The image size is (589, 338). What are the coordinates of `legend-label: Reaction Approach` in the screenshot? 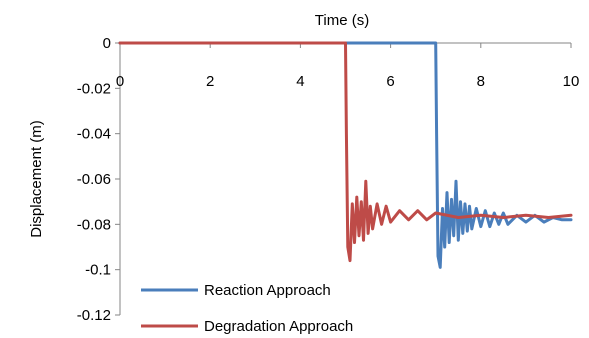 It's located at (267, 290).